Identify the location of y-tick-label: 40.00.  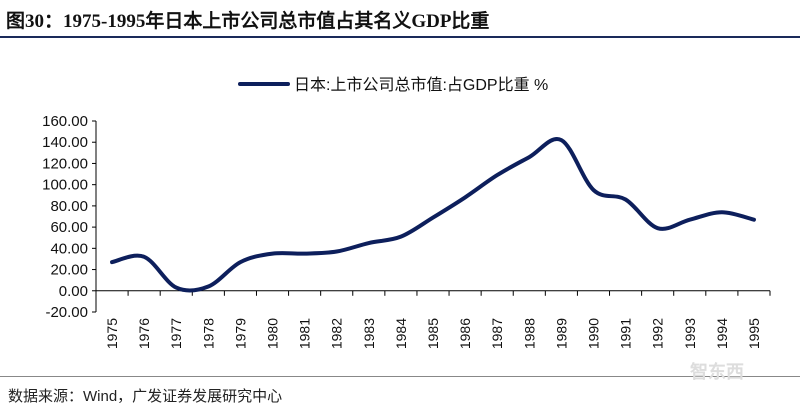
(69, 248).